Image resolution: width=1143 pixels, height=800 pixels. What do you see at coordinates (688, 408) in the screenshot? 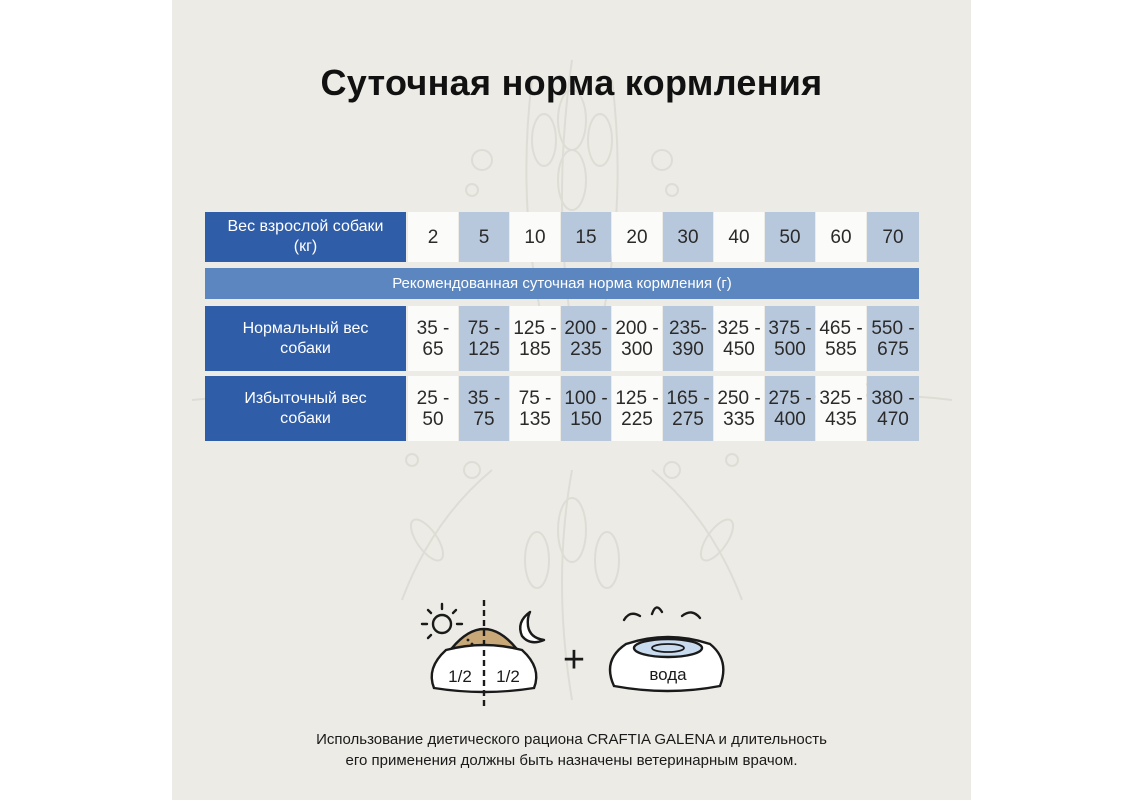
I see `excess-weight-cell: 165 - 275` at bounding box center [688, 408].